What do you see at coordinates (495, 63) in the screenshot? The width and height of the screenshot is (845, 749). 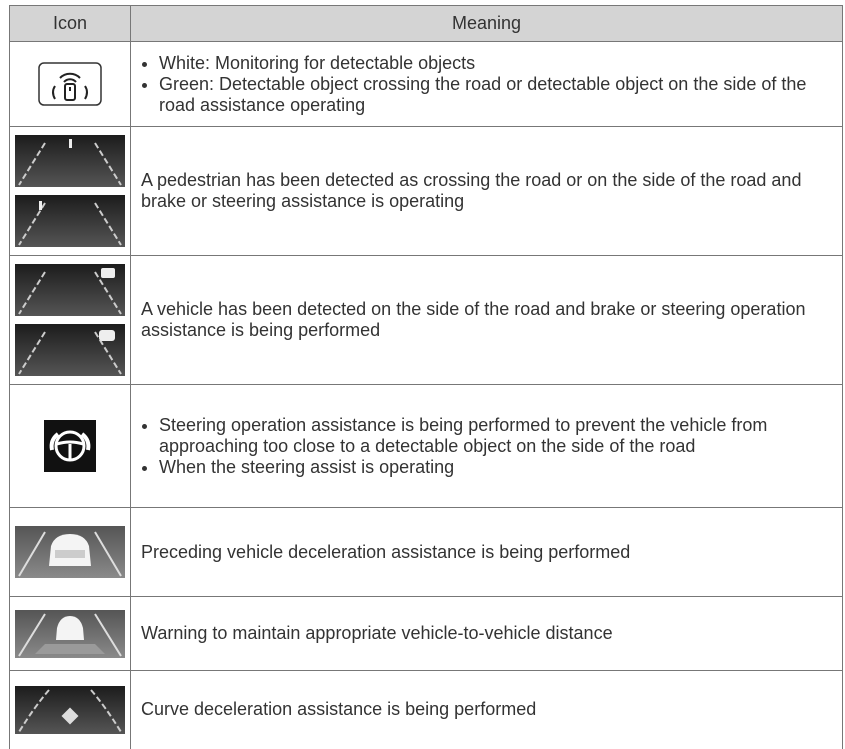 I see `meaning-item: White: Monitoring for detectable objects` at bounding box center [495, 63].